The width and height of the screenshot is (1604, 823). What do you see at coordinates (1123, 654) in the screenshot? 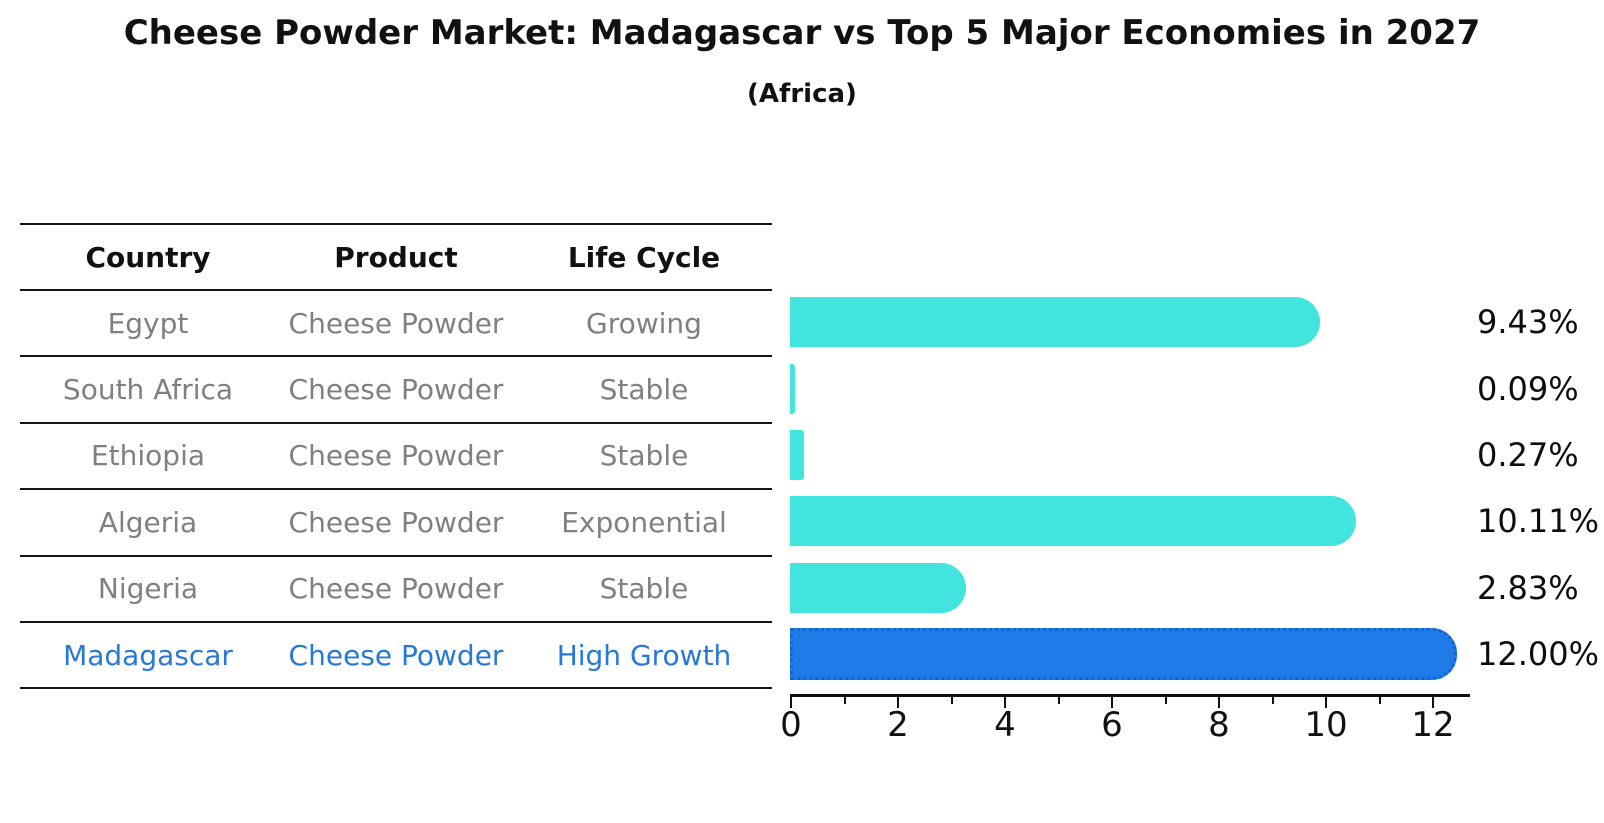
I see `bar-madagascar` at bounding box center [1123, 654].